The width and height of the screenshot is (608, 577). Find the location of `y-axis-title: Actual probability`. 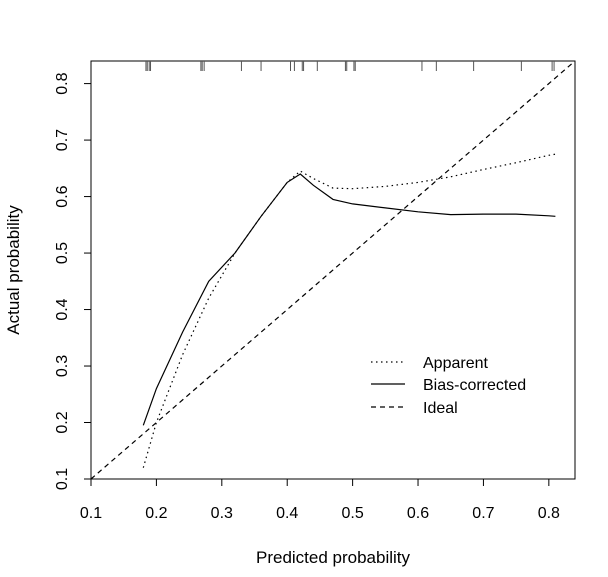

y-axis-title: Actual probability is located at coordinates (13, 270).